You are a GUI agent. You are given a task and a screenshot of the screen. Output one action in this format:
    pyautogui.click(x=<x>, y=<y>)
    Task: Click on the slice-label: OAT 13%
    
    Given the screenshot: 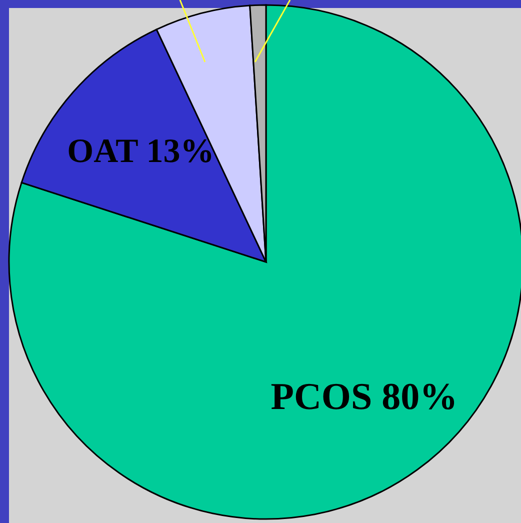 What is the action you would take?
    pyautogui.click(x=140, y=151)
    